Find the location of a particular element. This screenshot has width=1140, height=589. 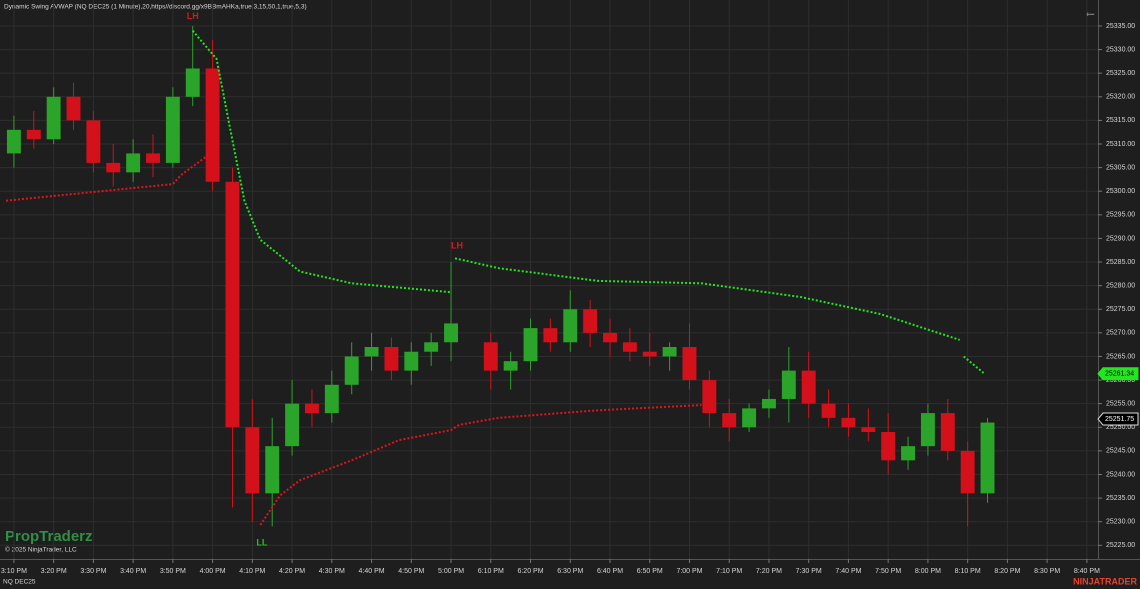

x-tick-label: 4:40 PM is located at coordinates (372, 571).